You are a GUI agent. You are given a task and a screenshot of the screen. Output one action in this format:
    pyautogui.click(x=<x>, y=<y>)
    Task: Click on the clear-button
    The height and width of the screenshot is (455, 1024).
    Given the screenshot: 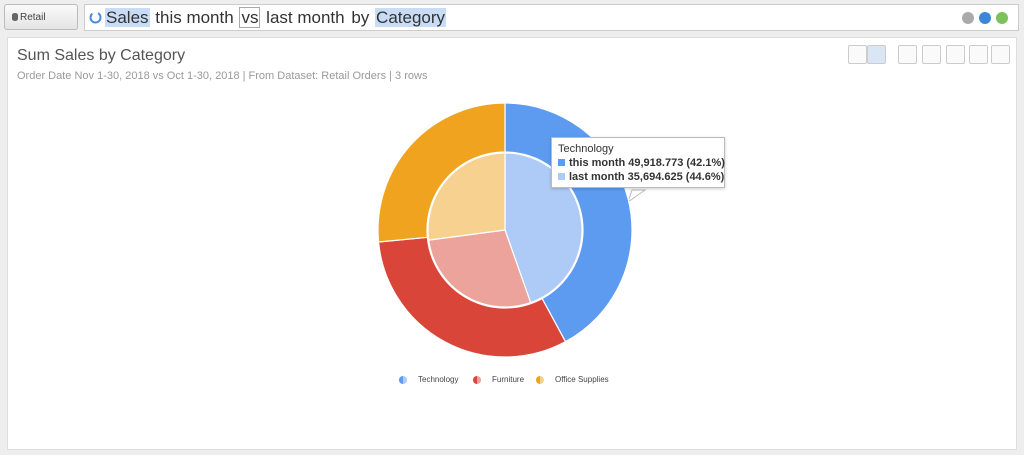 What is the action you would take?
    pyautogui.click(x=968, y=18)
    